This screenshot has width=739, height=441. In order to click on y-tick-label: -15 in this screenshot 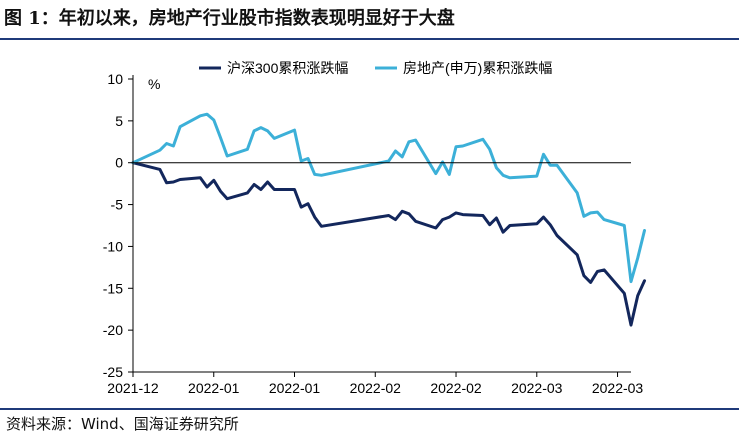, I will do `click(113, 288)`.